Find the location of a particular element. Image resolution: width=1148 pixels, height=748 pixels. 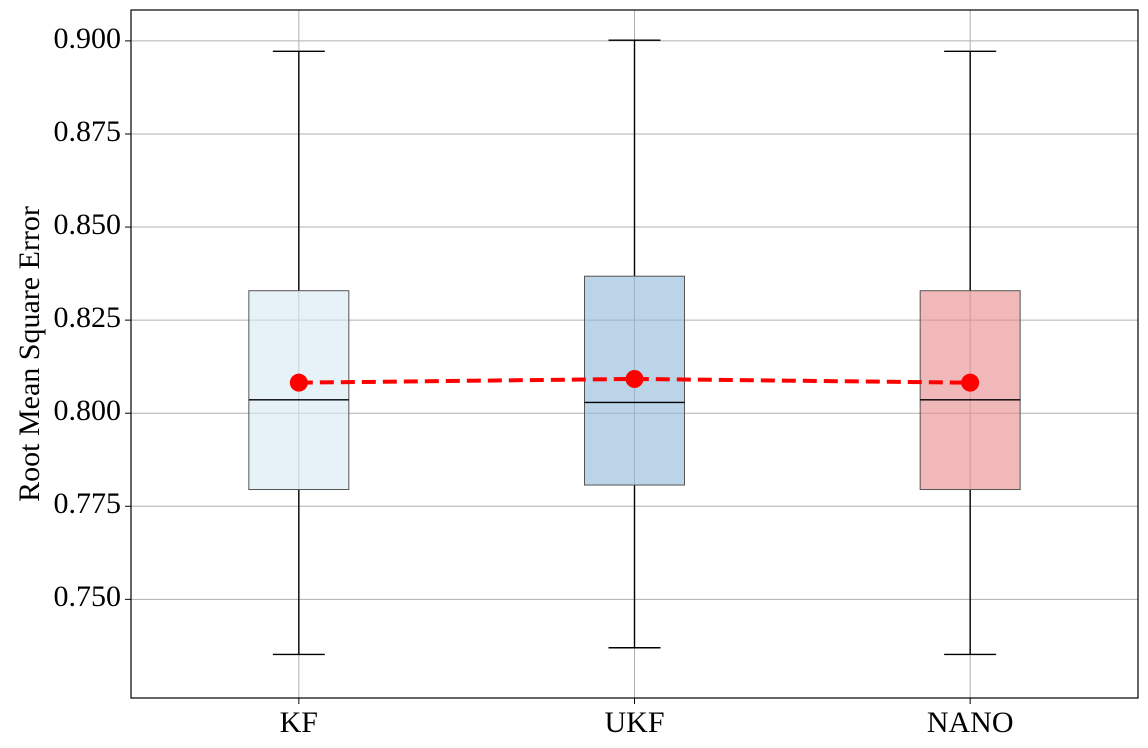

y-tick-label: 0.850 is located at coordinates (88, 224).